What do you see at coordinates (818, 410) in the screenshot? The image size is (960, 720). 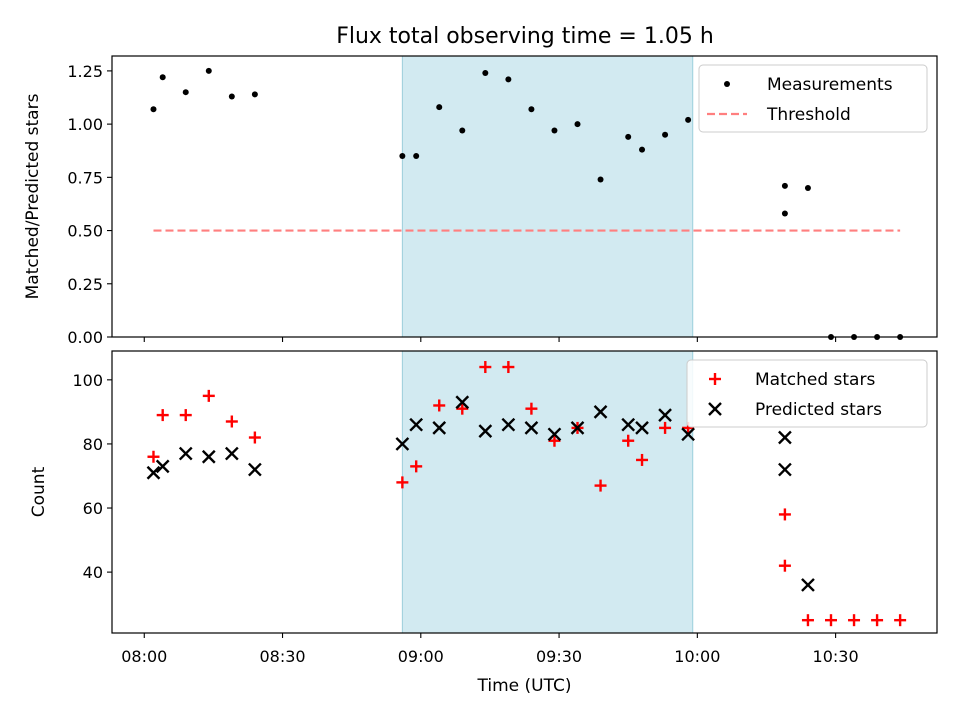 I see `legend-label: Predicted stars` at bounding box center [818, 410].